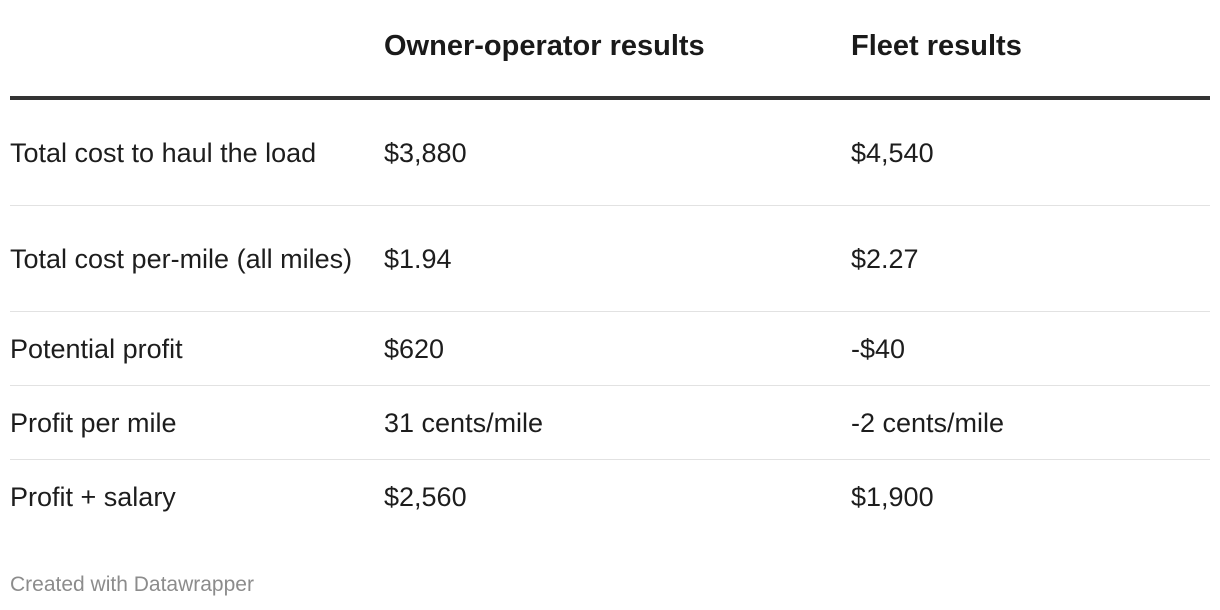 This screenshot has height=610, width=1220. I want to click on row-label-potential-profit: Potential profit, so click(197, 348).